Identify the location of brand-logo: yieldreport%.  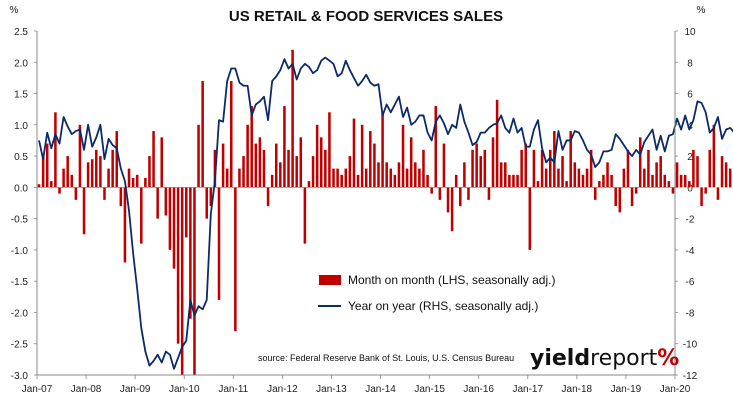
(604, 358).